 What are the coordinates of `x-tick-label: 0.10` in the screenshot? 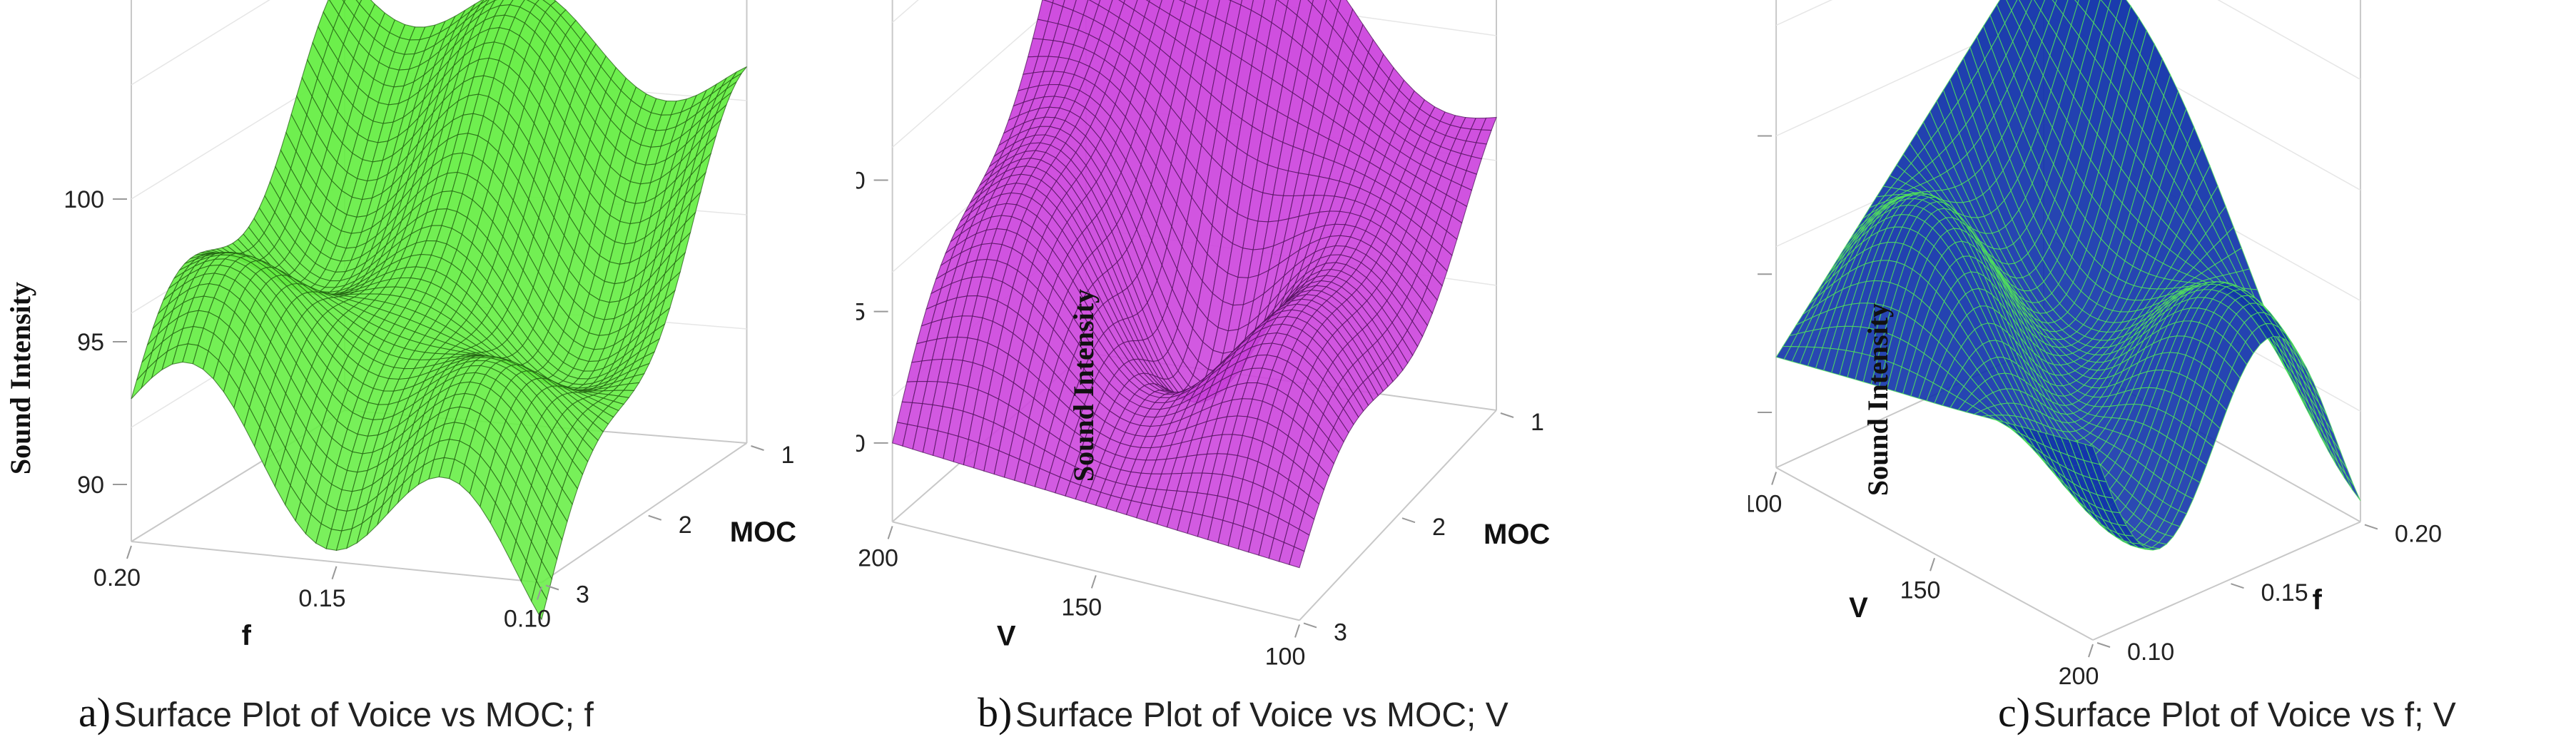 It's located at (527, 619).